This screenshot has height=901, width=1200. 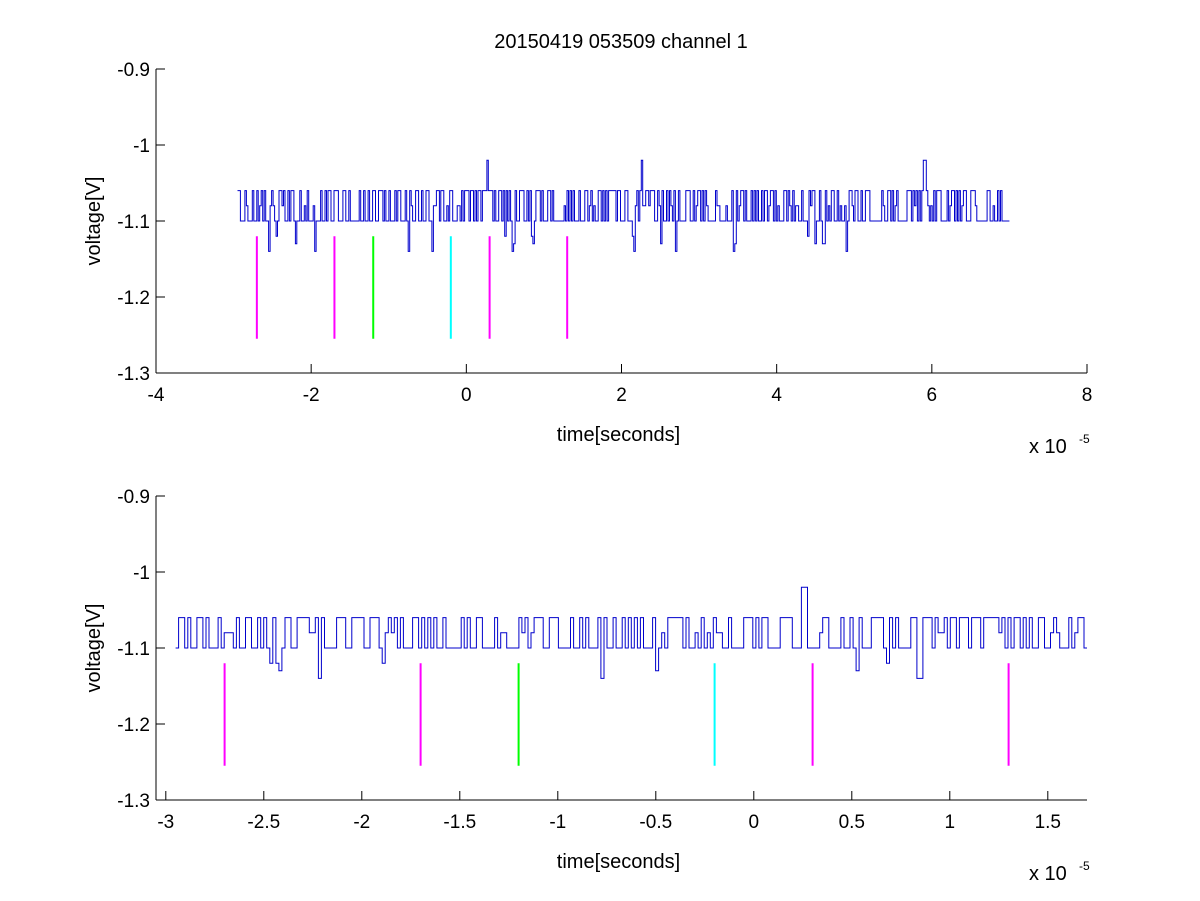 I want to click on top-y-tick-label: -0.9, so click(x=133, y=70).